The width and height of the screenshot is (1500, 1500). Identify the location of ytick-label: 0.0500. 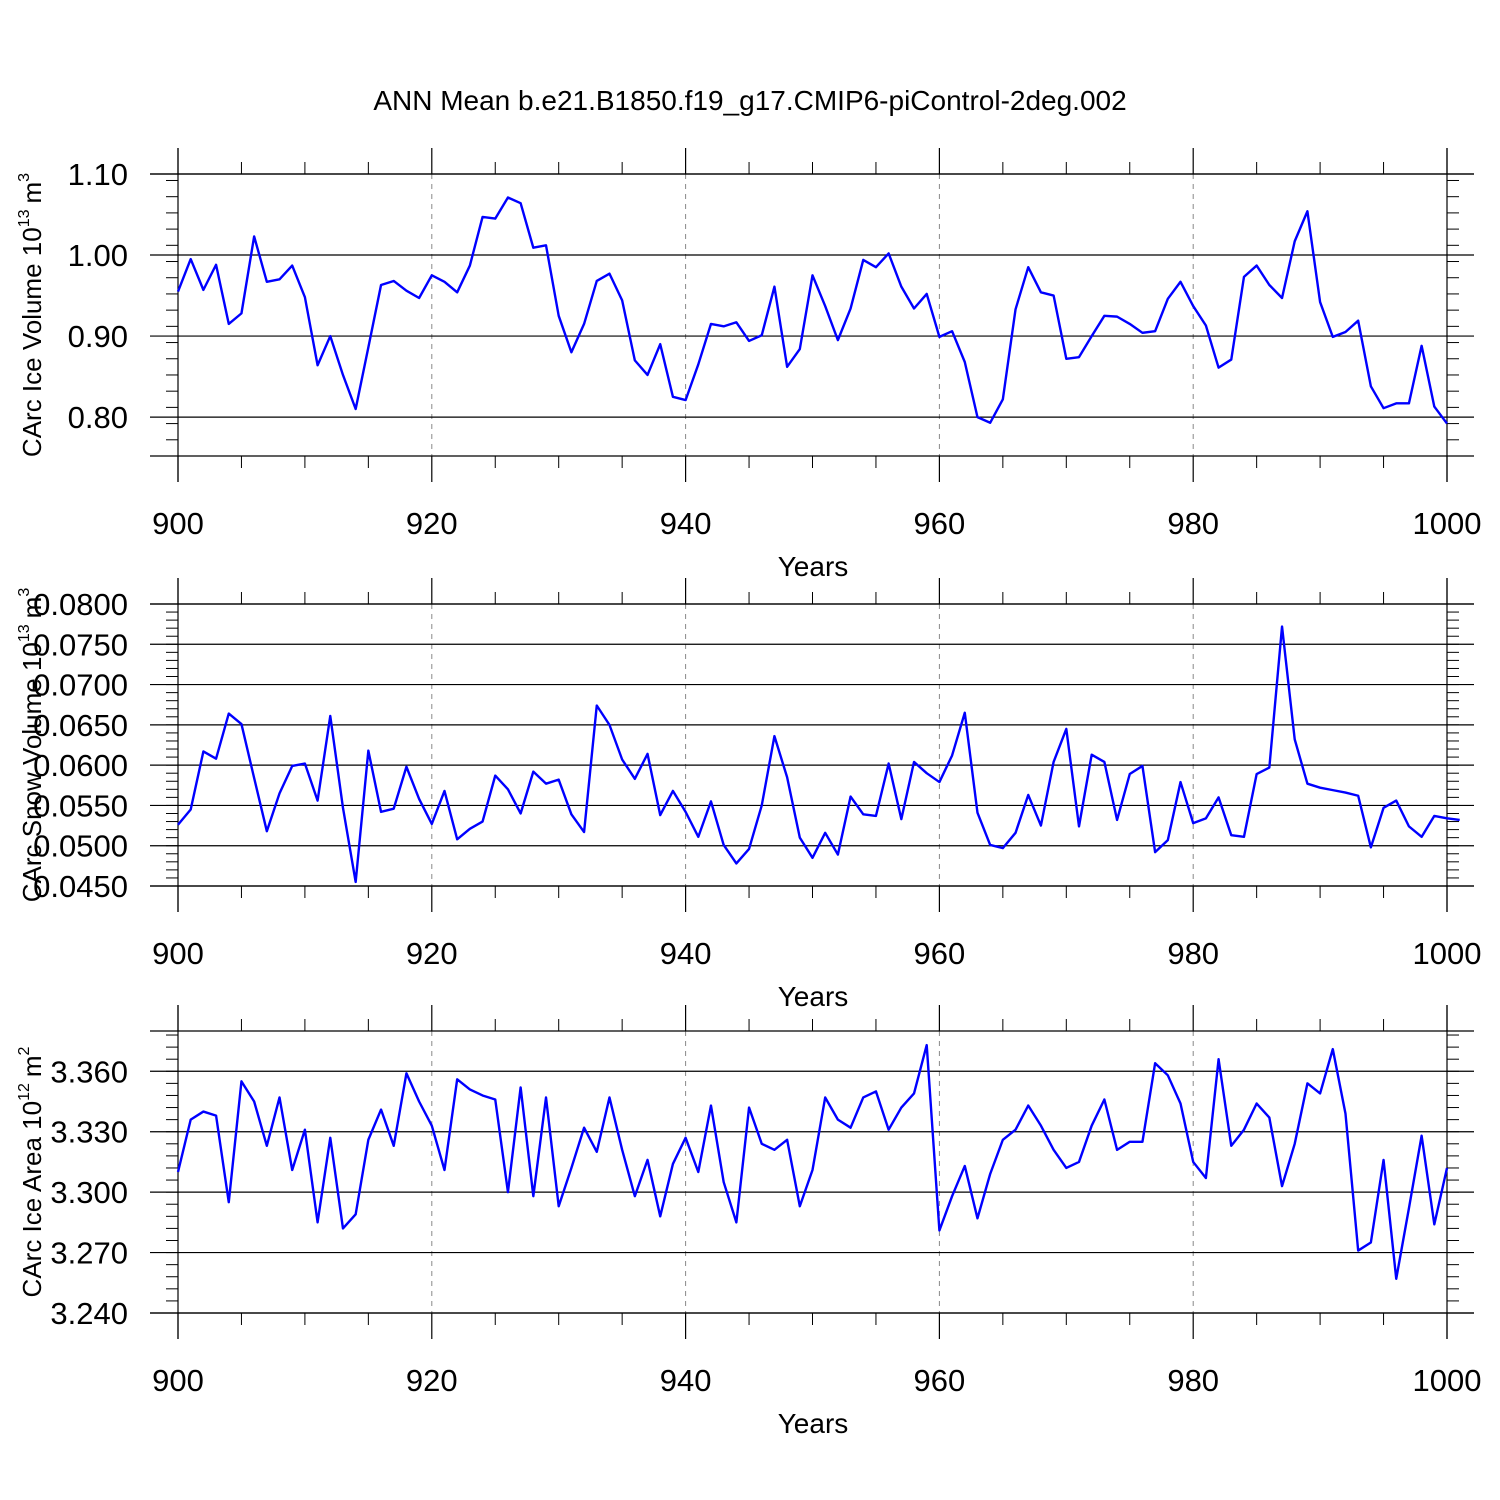
(80, 846).